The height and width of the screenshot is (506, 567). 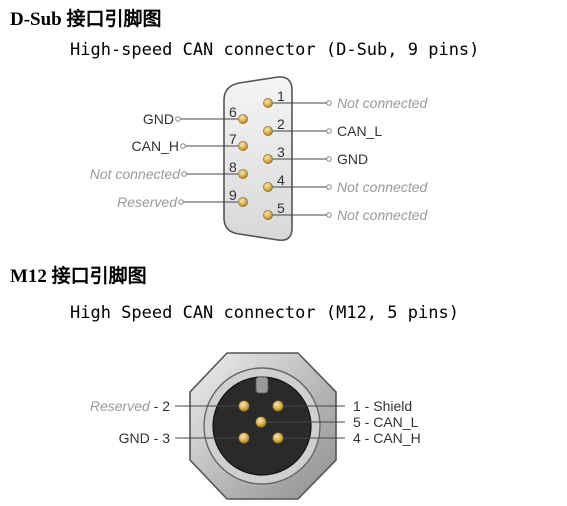 I want to click on dsub-heading: D-Sub 接口引脚图, so click(x=86, y=19).